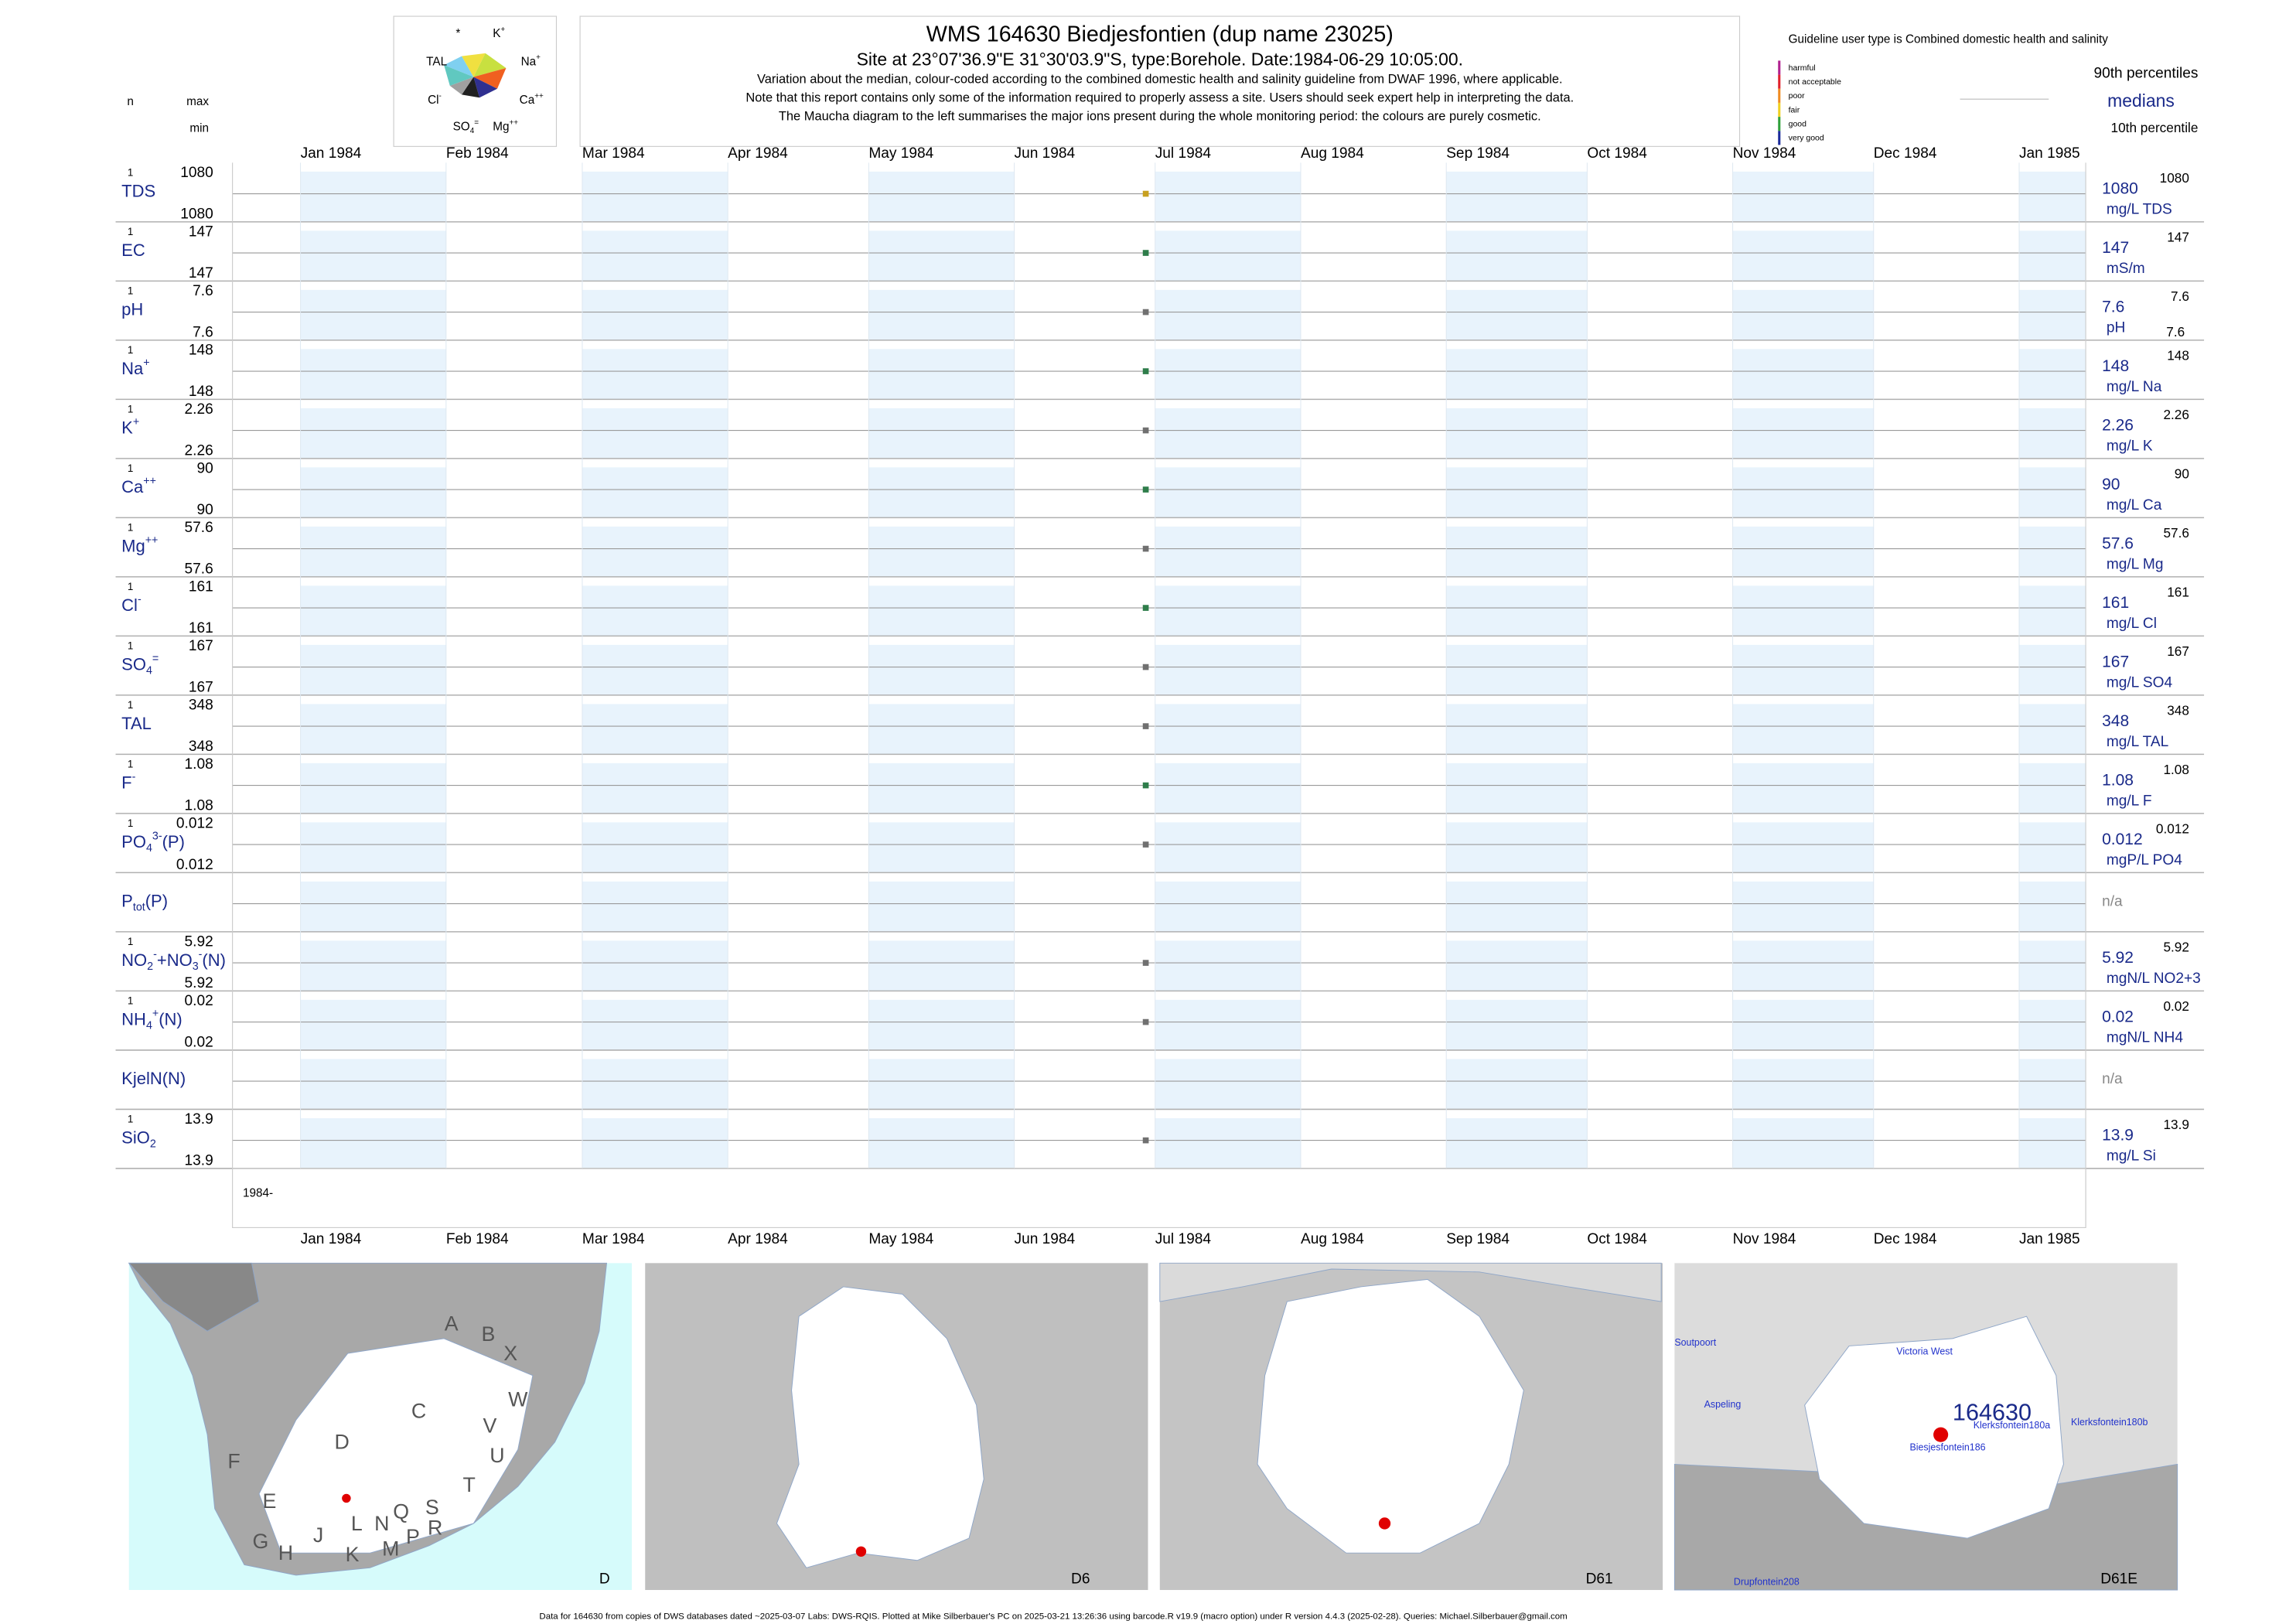 This screenshot has width=2296, height=1624. What do you see at coordinates (203, 332) in the screenshot?
I see `min-value: 7.6` at bounding box center [203, 332].